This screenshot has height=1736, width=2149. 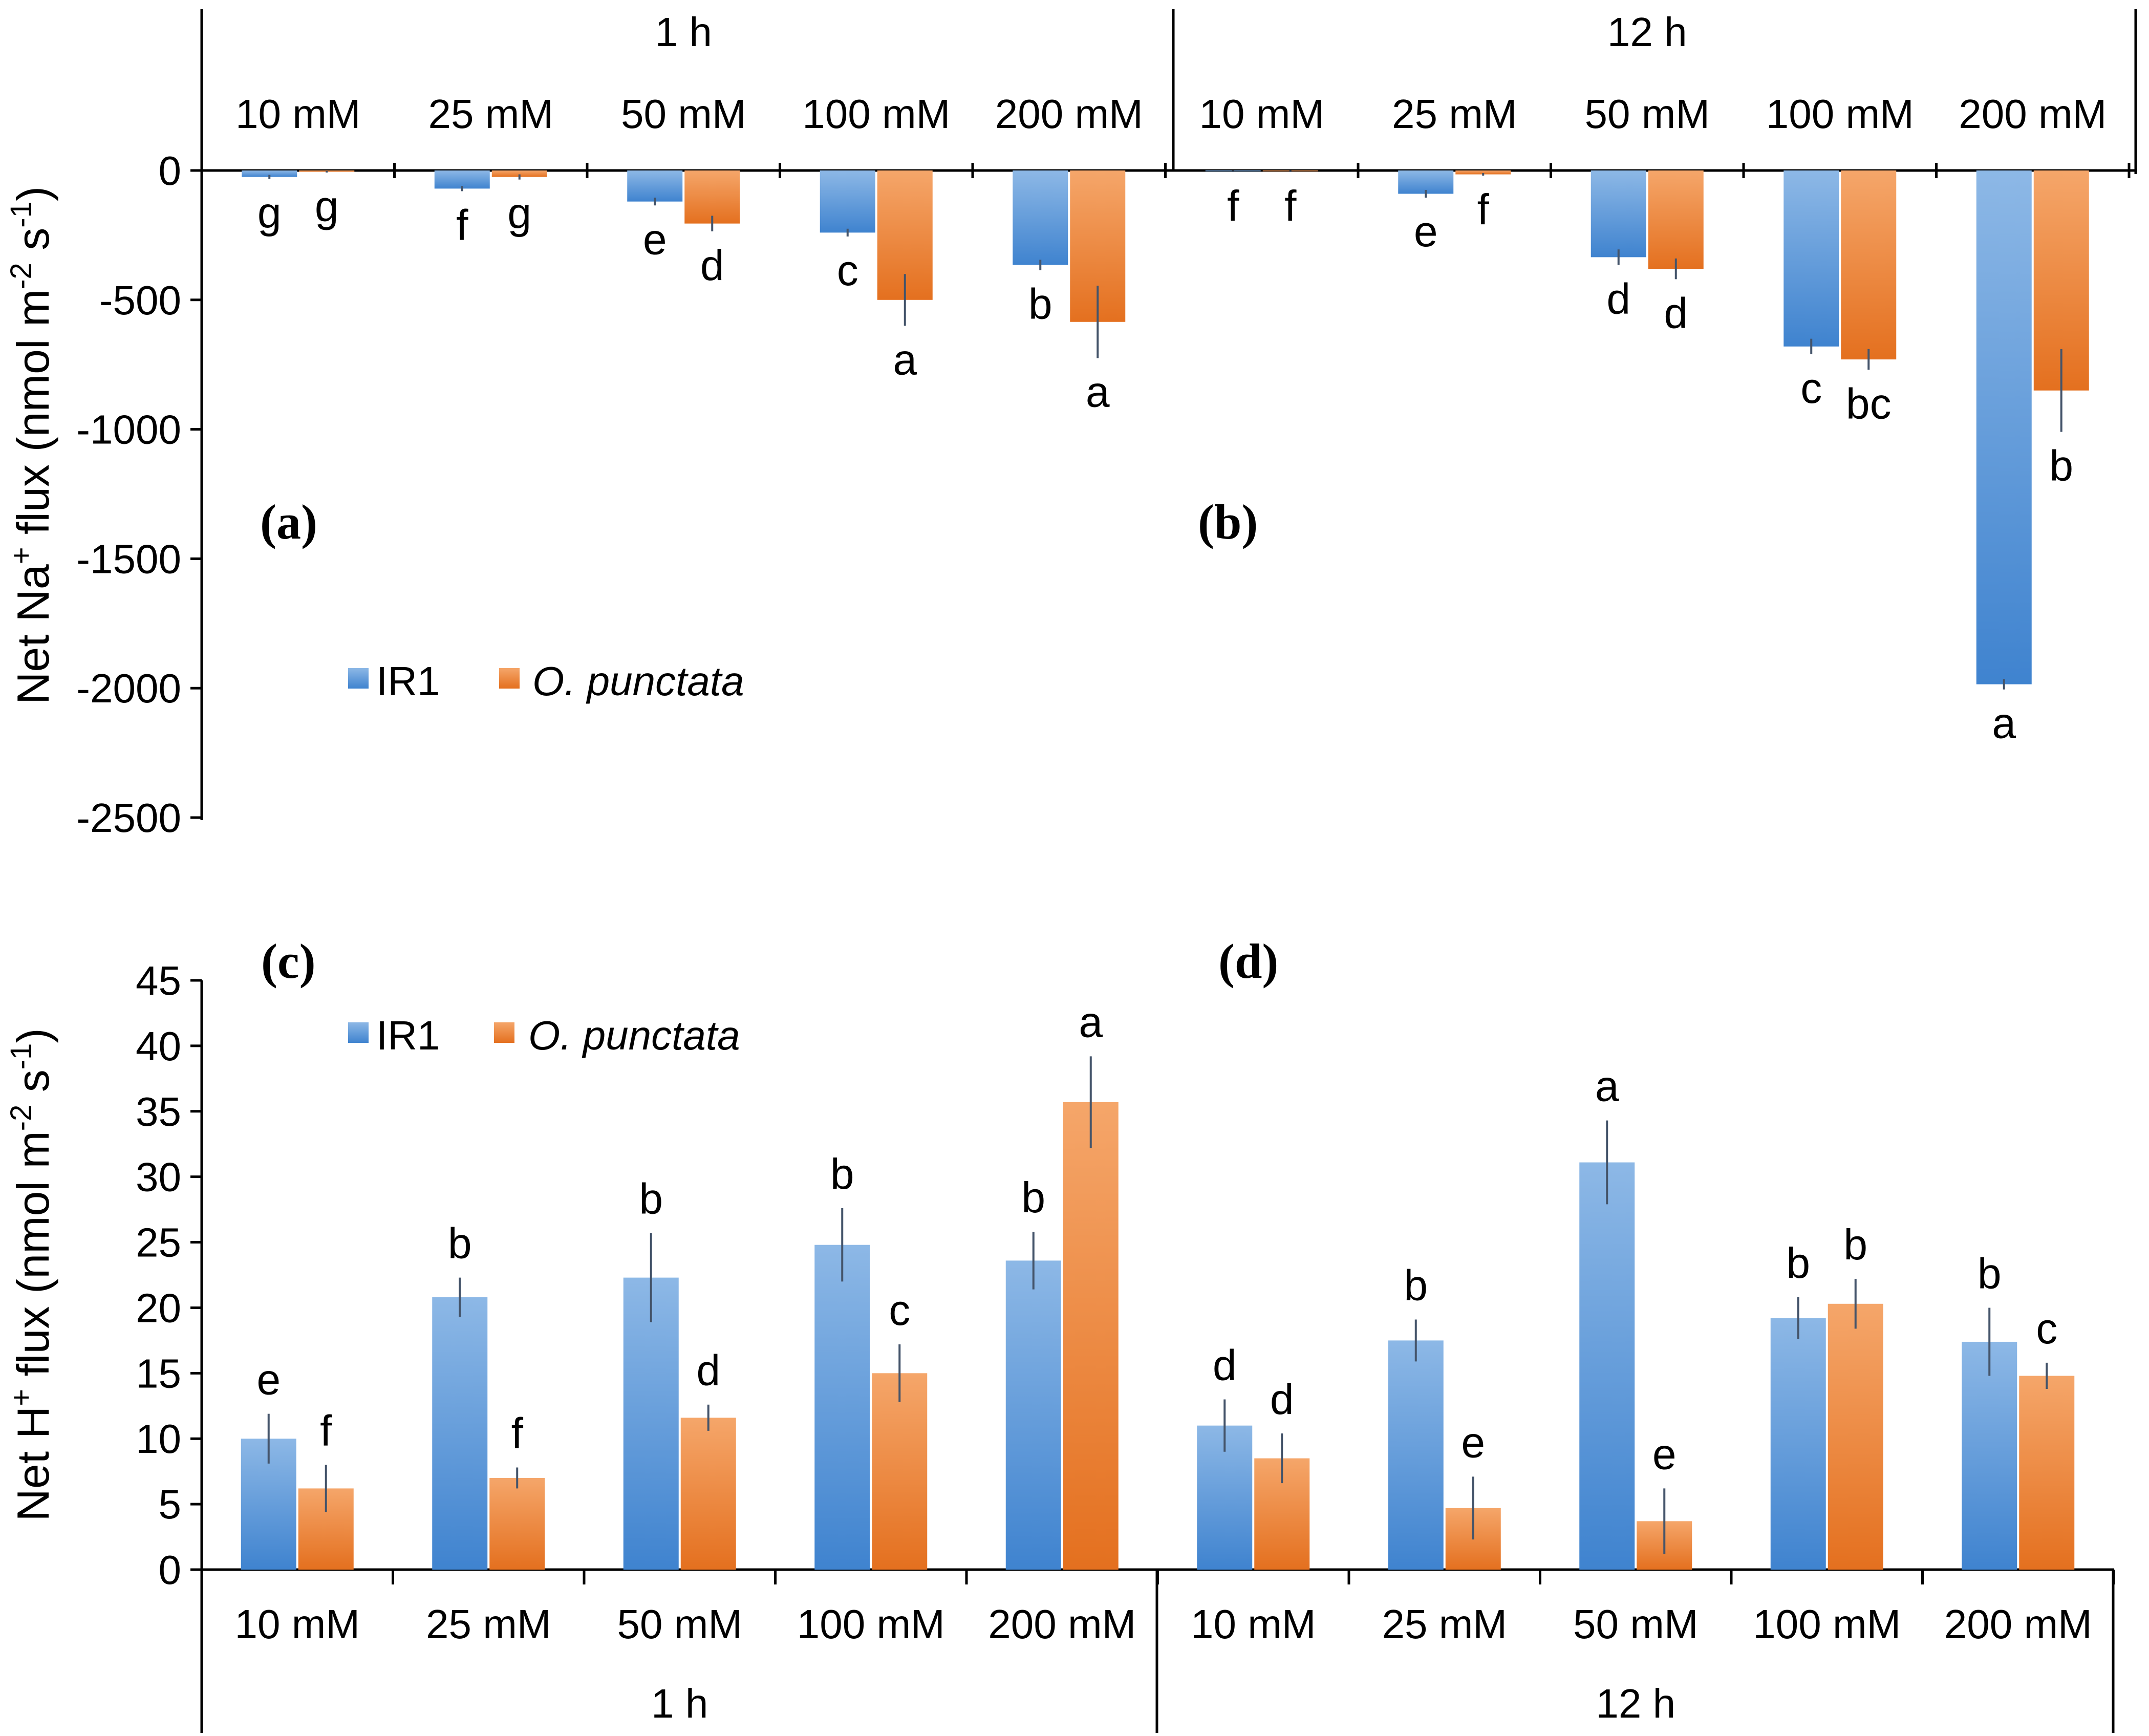 I want to click on top-letter-ir1-6: f, so click(x=1233, y=206).